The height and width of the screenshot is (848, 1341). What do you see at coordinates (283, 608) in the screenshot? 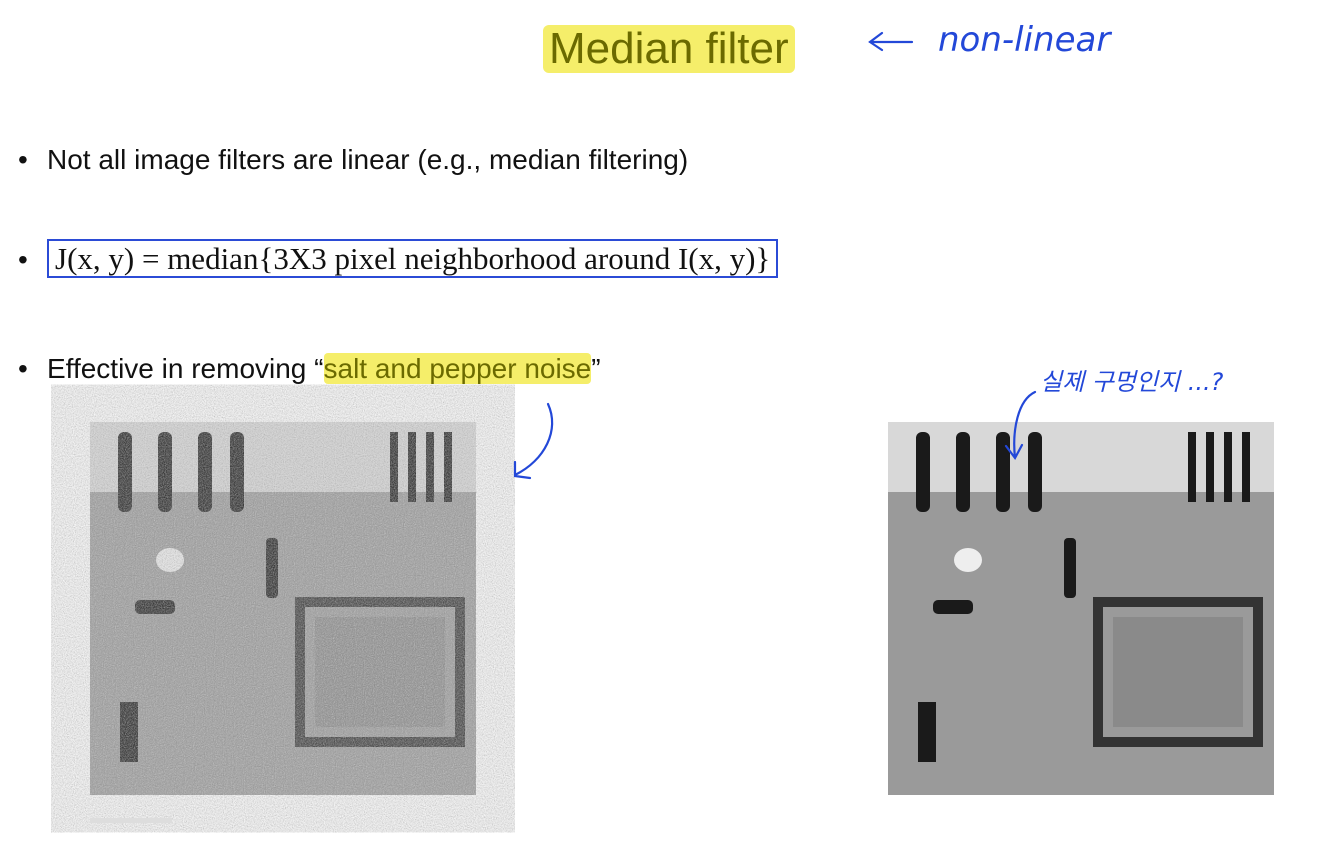
I see `noisy-image` at bounding box center [283, 608].